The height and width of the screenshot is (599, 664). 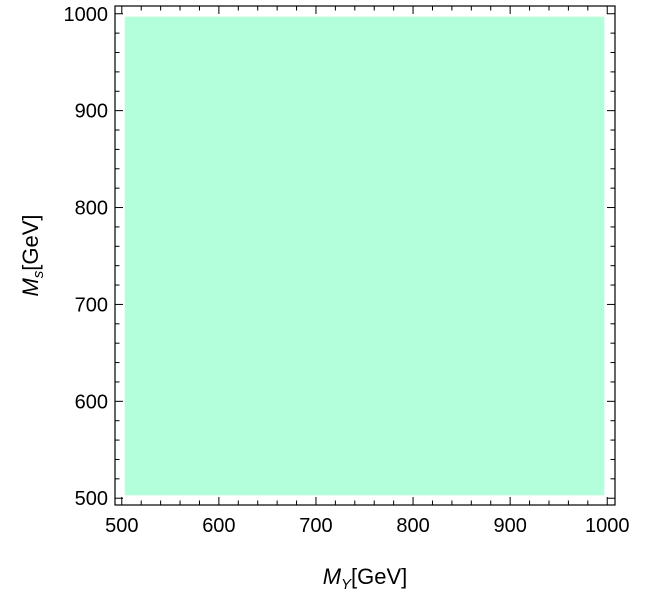 What do you see at coordinates (218, 526) in the screenshot?
I see `x-tick-label: 600` at bounding box center [218, 526].